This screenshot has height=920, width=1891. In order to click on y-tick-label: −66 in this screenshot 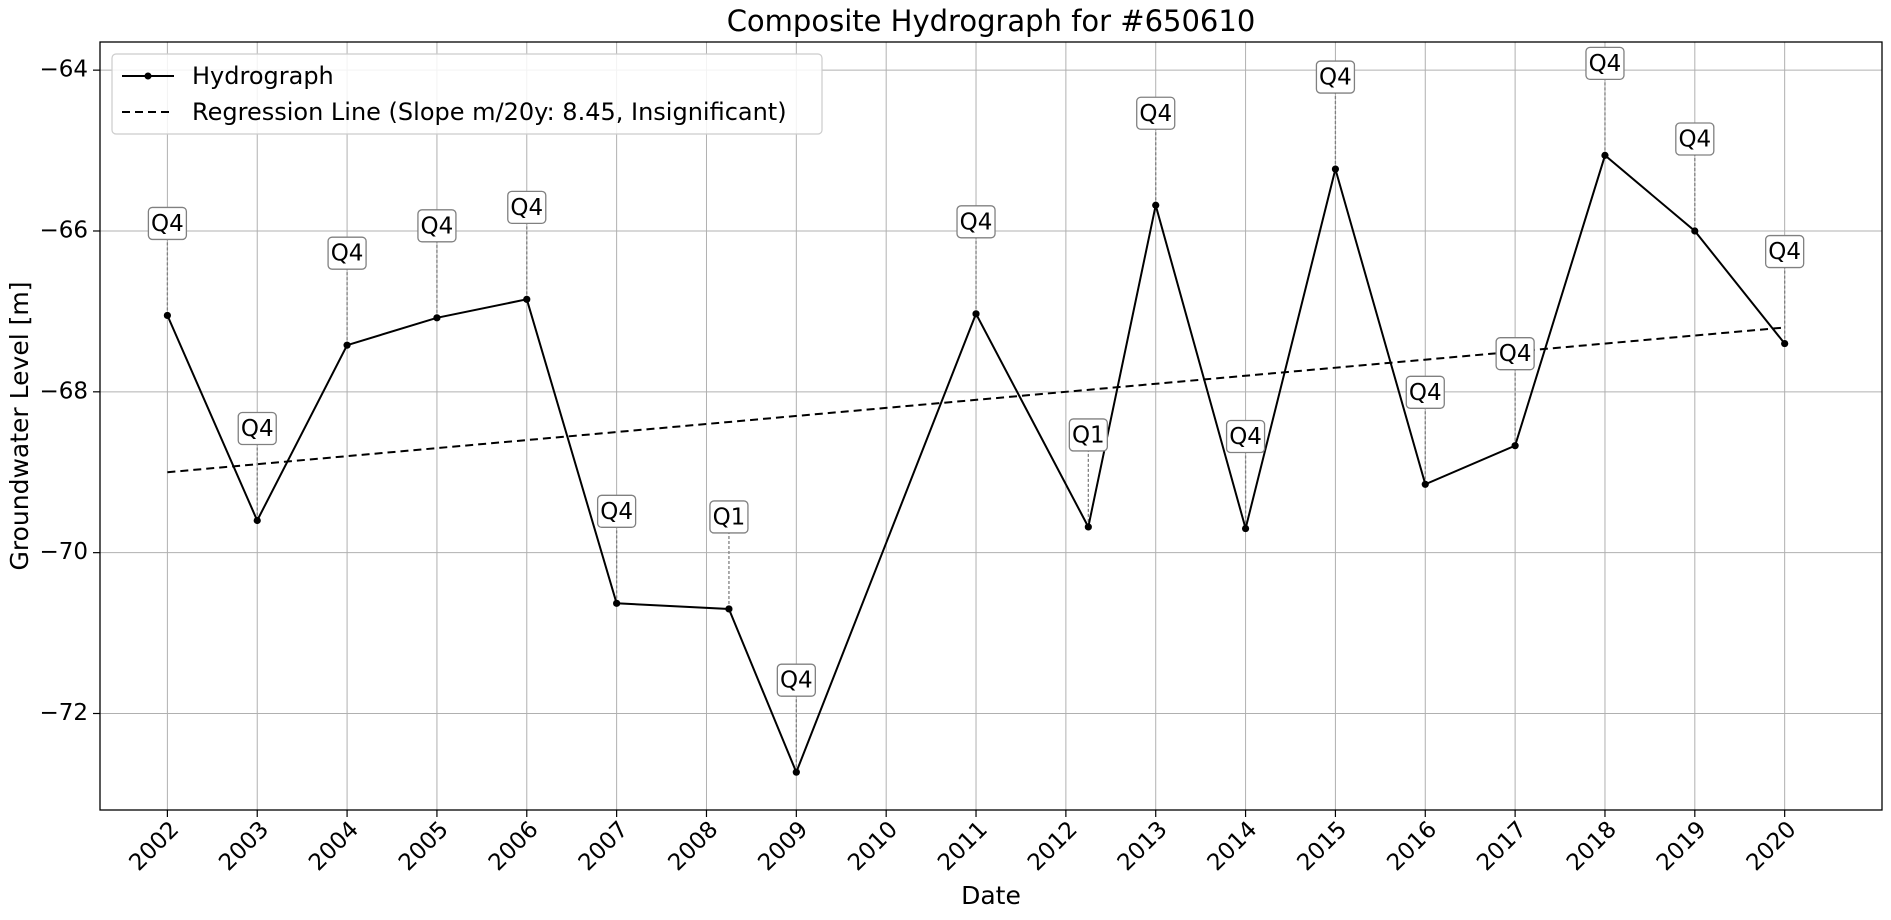, I will do `click(63, 230)`.